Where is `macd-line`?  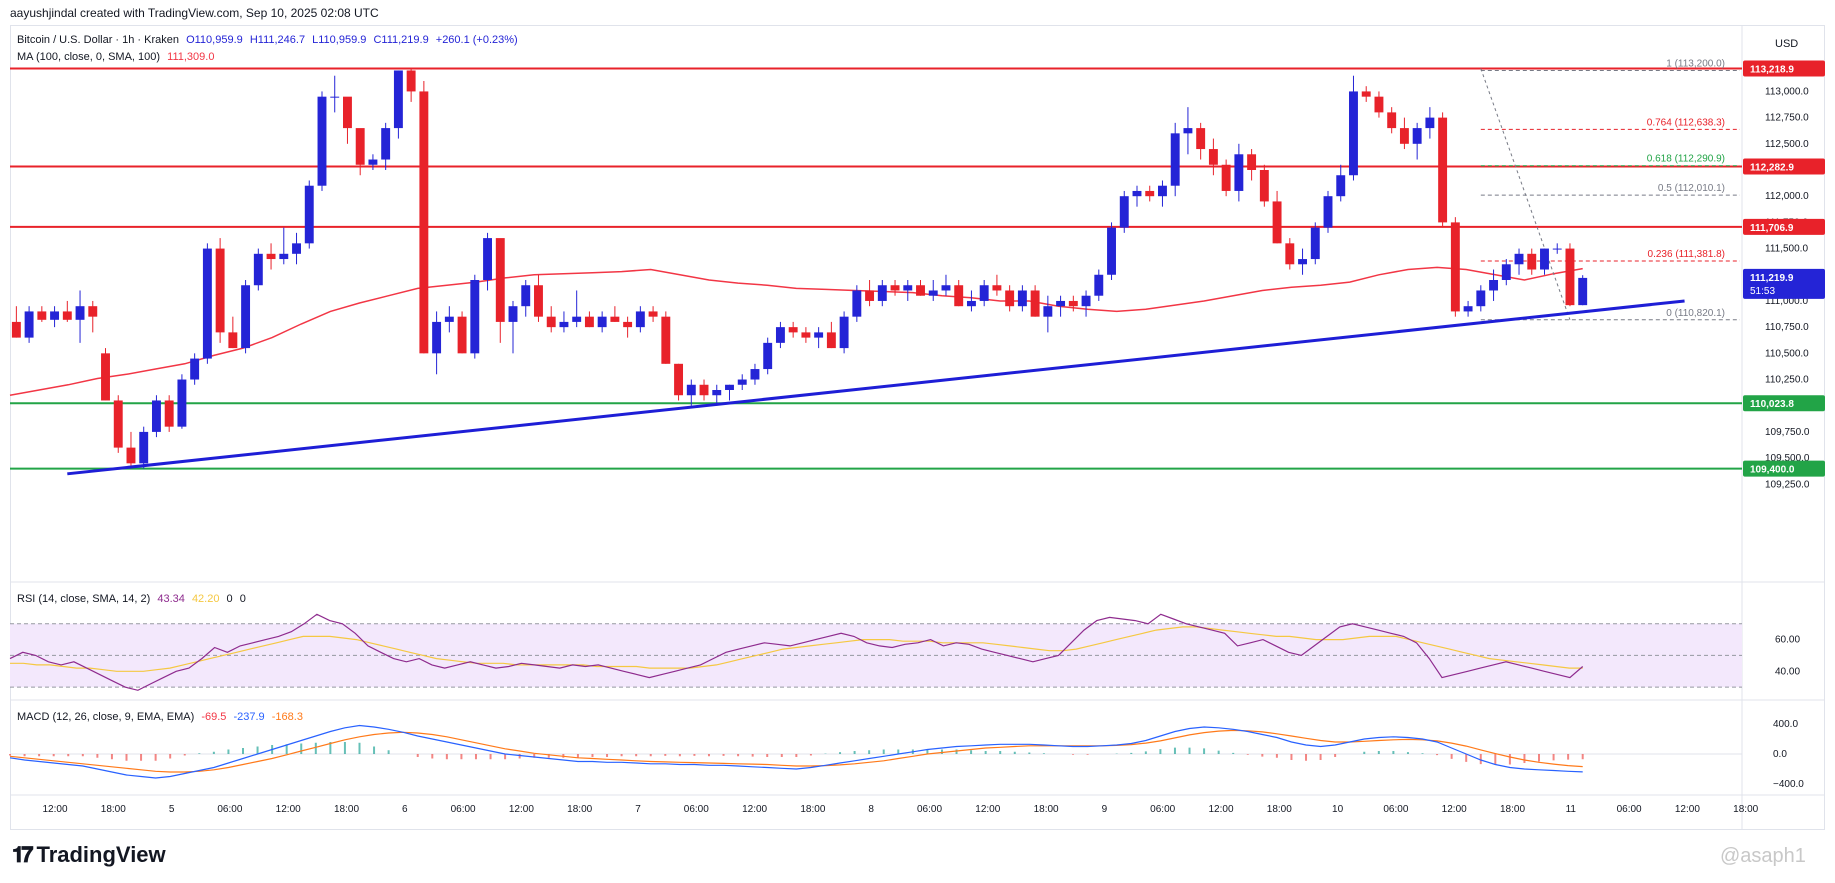
macd-line is located at coordinates (796, 751).